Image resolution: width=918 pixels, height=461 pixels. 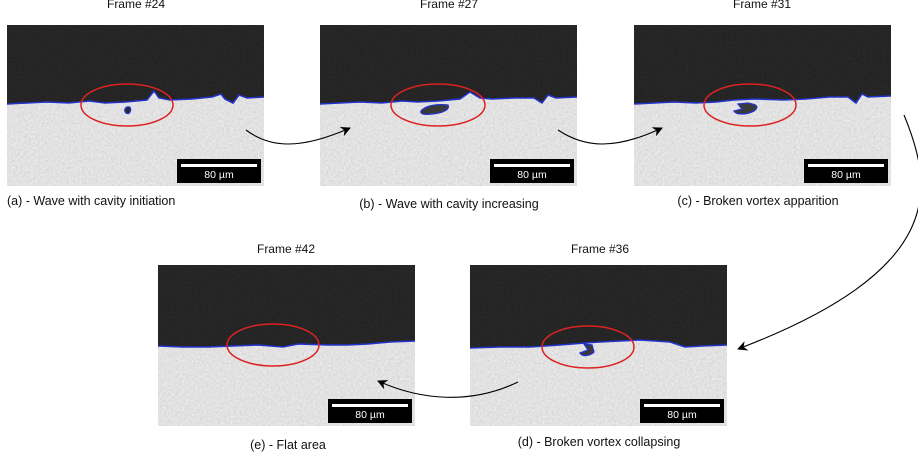 What do you see at coordinates (448, 105) in the screenshot?
I see `micrograph-b: 80 µm` at bounding box center [448, 105].